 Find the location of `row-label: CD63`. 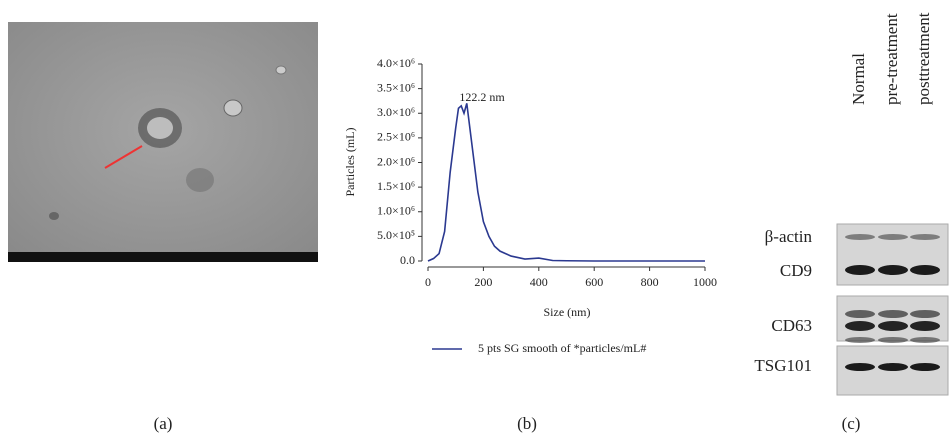

row-label: CD63 is located at coordinates (791, 325).